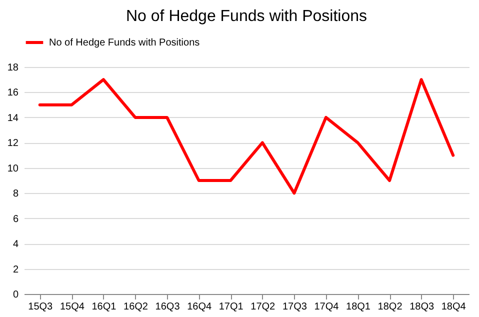  What do you see at coordinates (231, 307) in the screenshot?
I see `x-tick-label: 17Q1` at bounding box center [231, 307].